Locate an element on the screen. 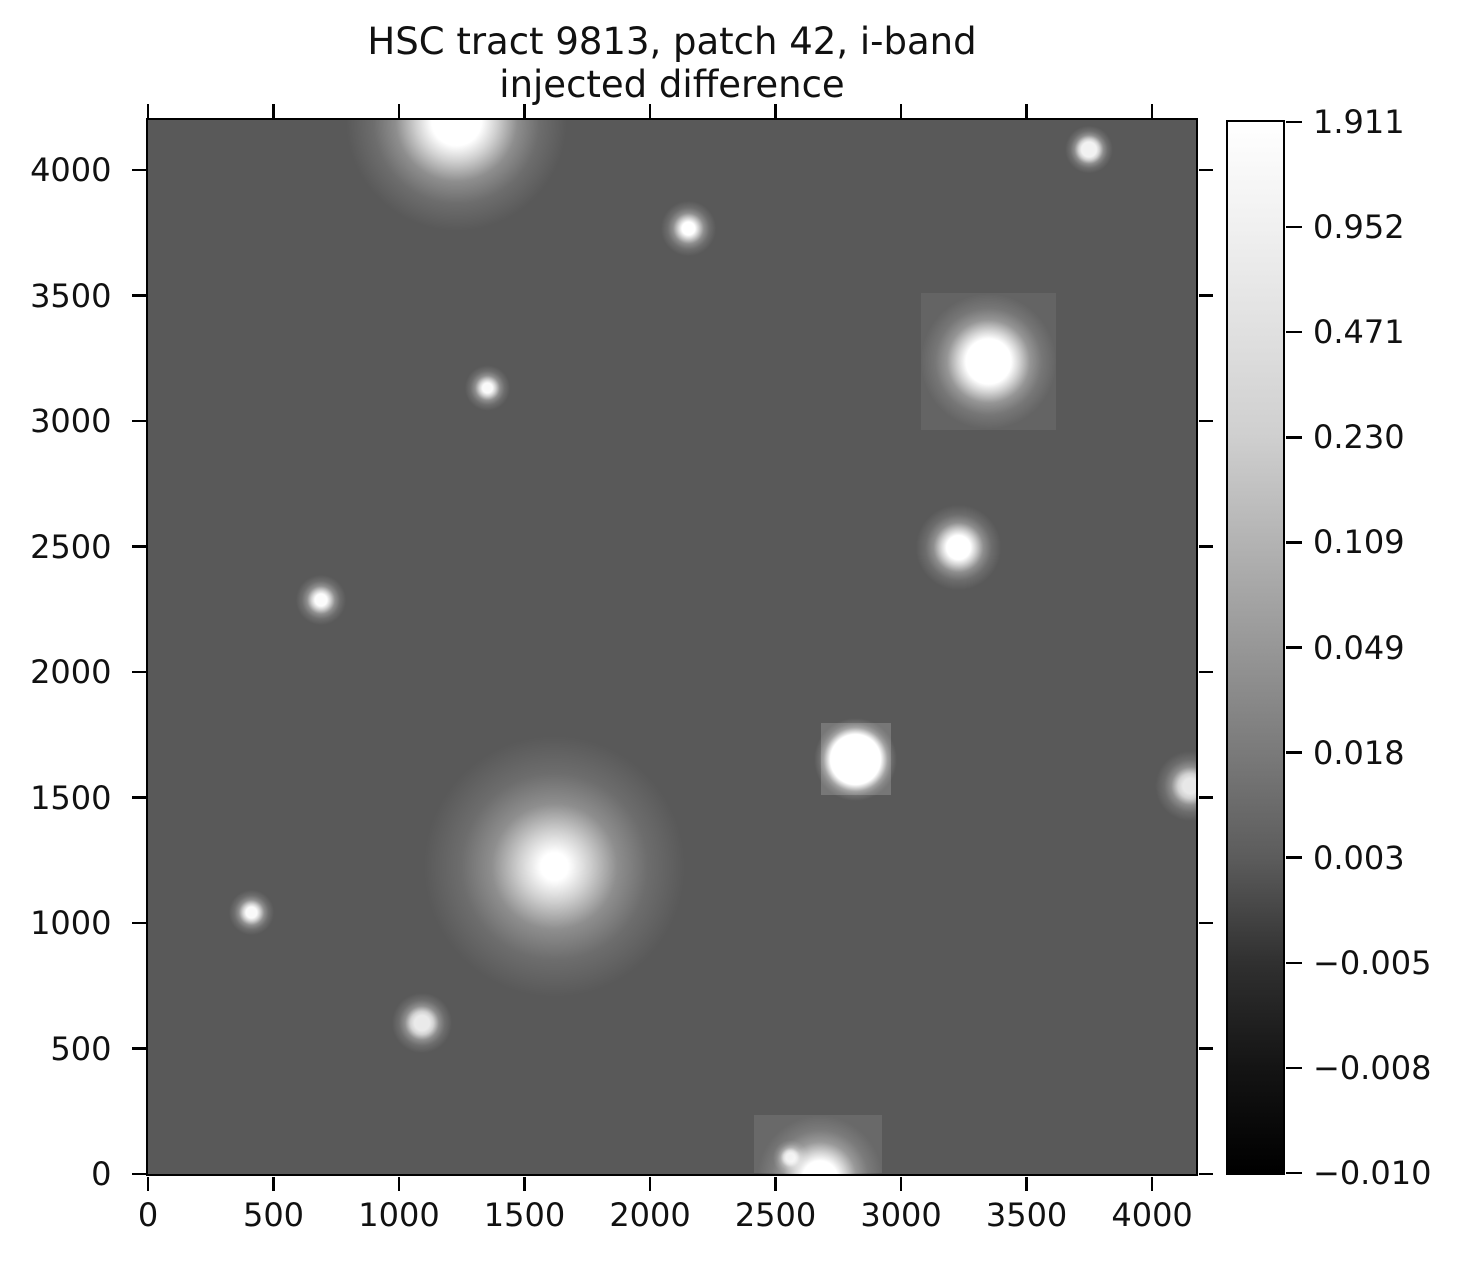 The image size is (1470, 1266). y-tick-label: 2500 is located at coordinates (71, 546).